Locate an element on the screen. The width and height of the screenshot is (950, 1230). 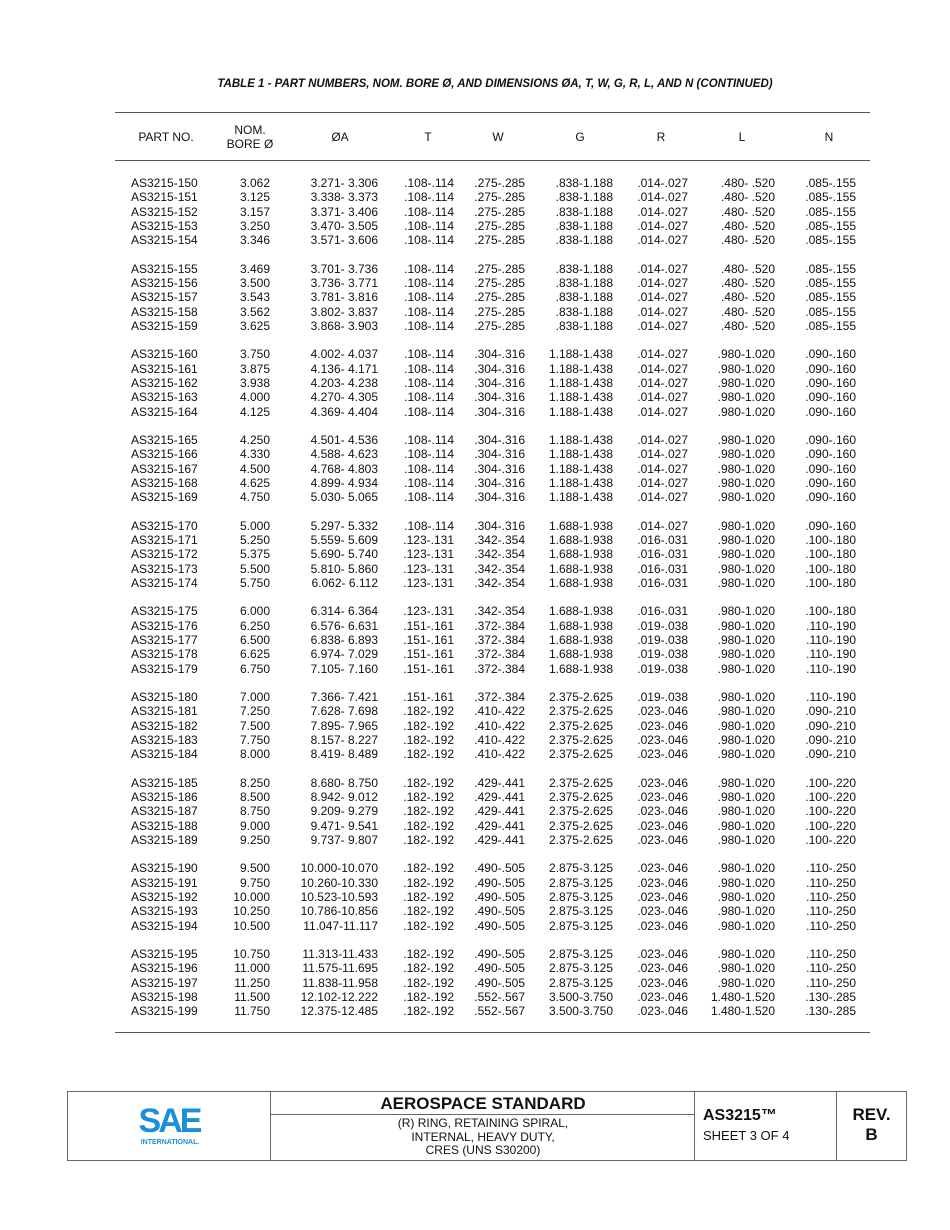
header-g: G is located at coordinates (580, 137).